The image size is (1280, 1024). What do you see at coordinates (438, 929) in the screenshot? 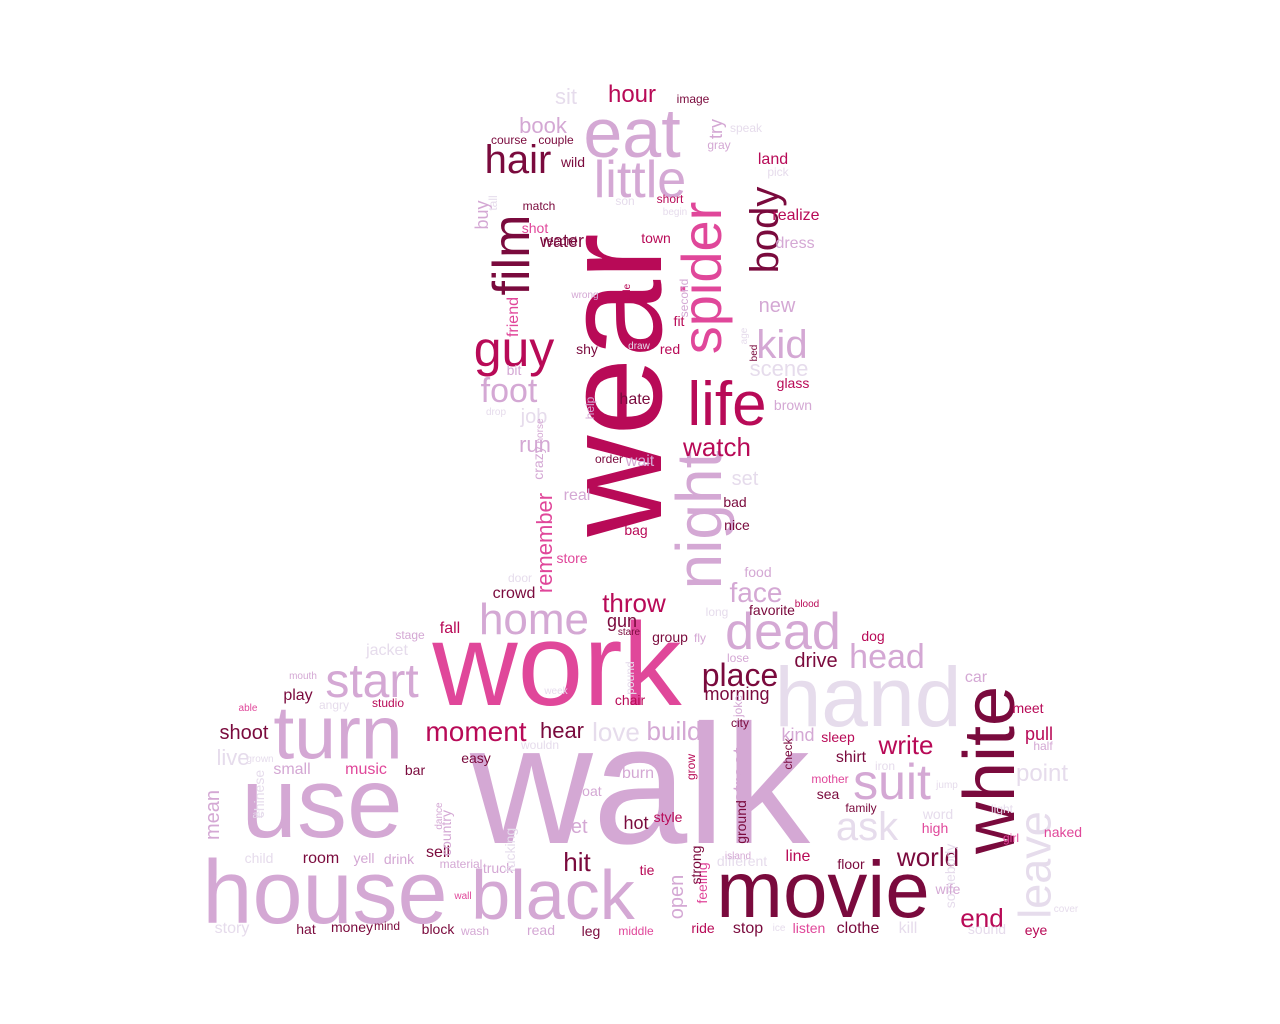
I see `cloud-word: block` at bounding box center [438, 929].